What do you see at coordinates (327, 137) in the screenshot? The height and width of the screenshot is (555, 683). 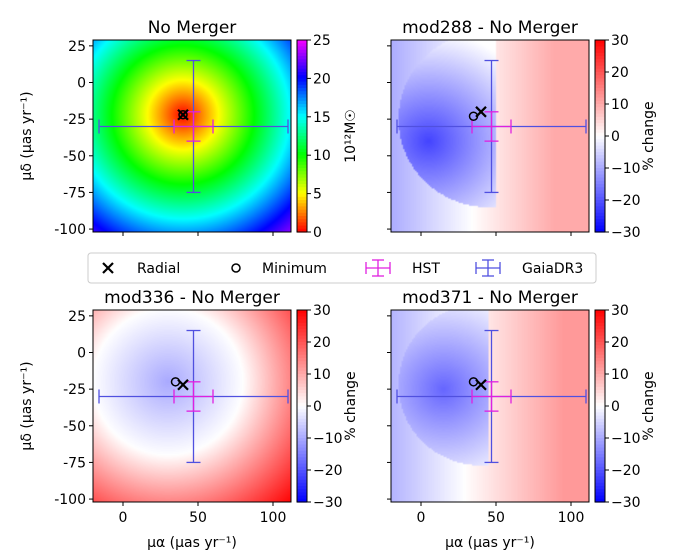 I see `colorbar: 0 5 10 15 20 25 10¹²M☉` at bounding box center [327, 137].